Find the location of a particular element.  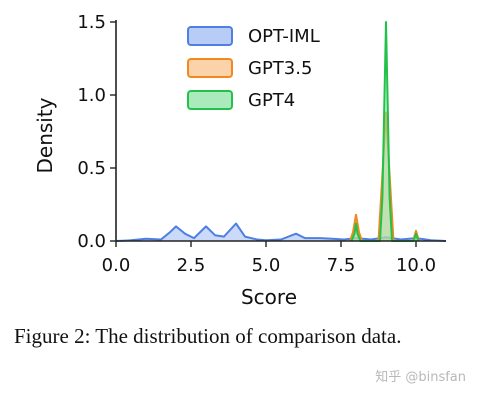

x-tick-label: 10.0 is located at coordinates (416, 265).